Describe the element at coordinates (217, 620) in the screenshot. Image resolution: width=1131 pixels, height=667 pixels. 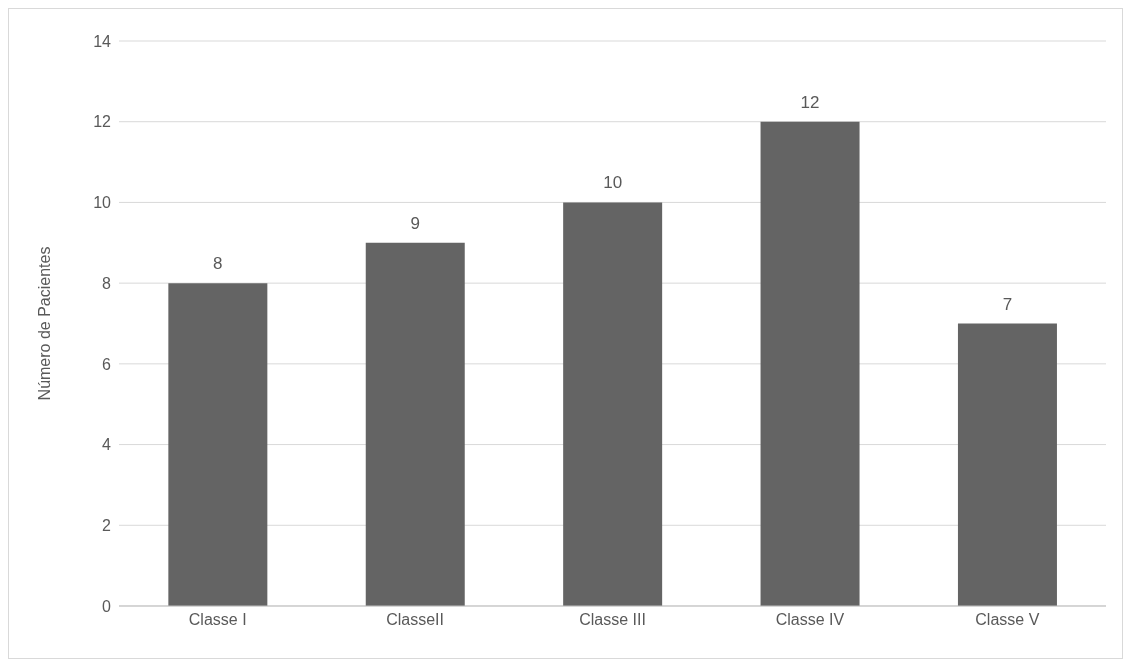
I see `x-tick-label: Classe I` at that location.